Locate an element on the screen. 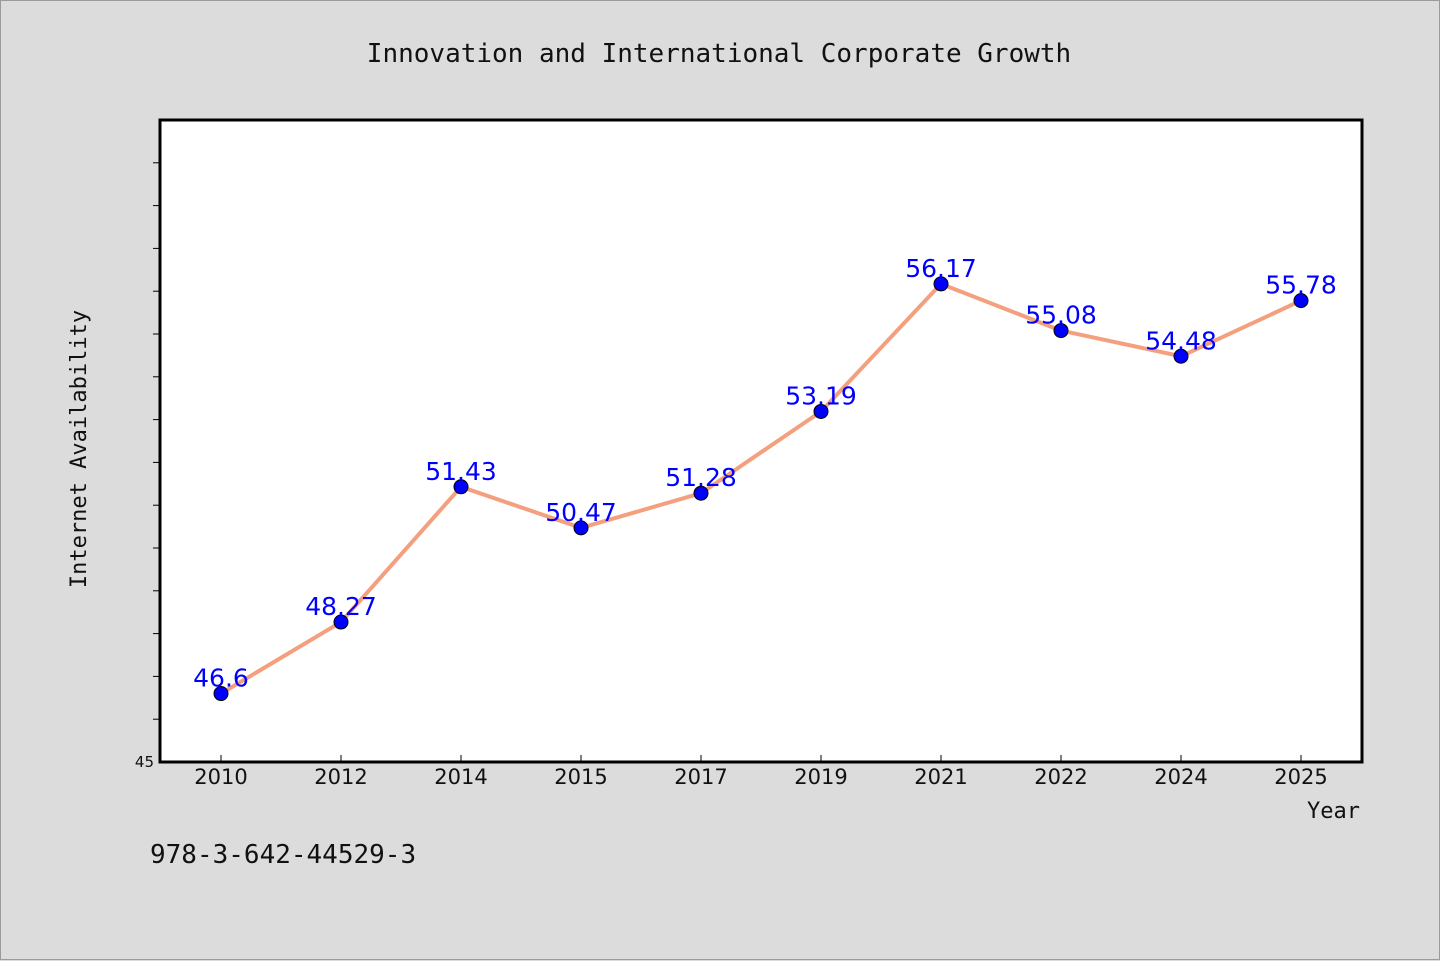  x-tick-label: 2022 is located at coordinates (1060, 777).